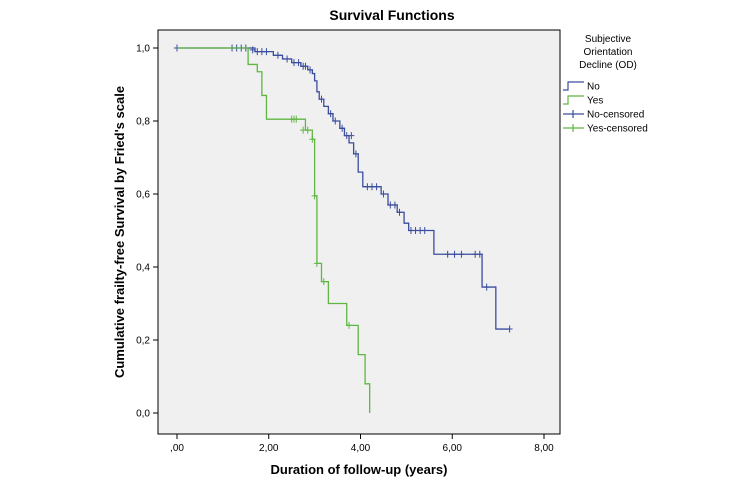  Describe the element at coordinates (359, 469) in the screenshot. I see `x-axis-label: Duration of follow-up (years)` at that location.